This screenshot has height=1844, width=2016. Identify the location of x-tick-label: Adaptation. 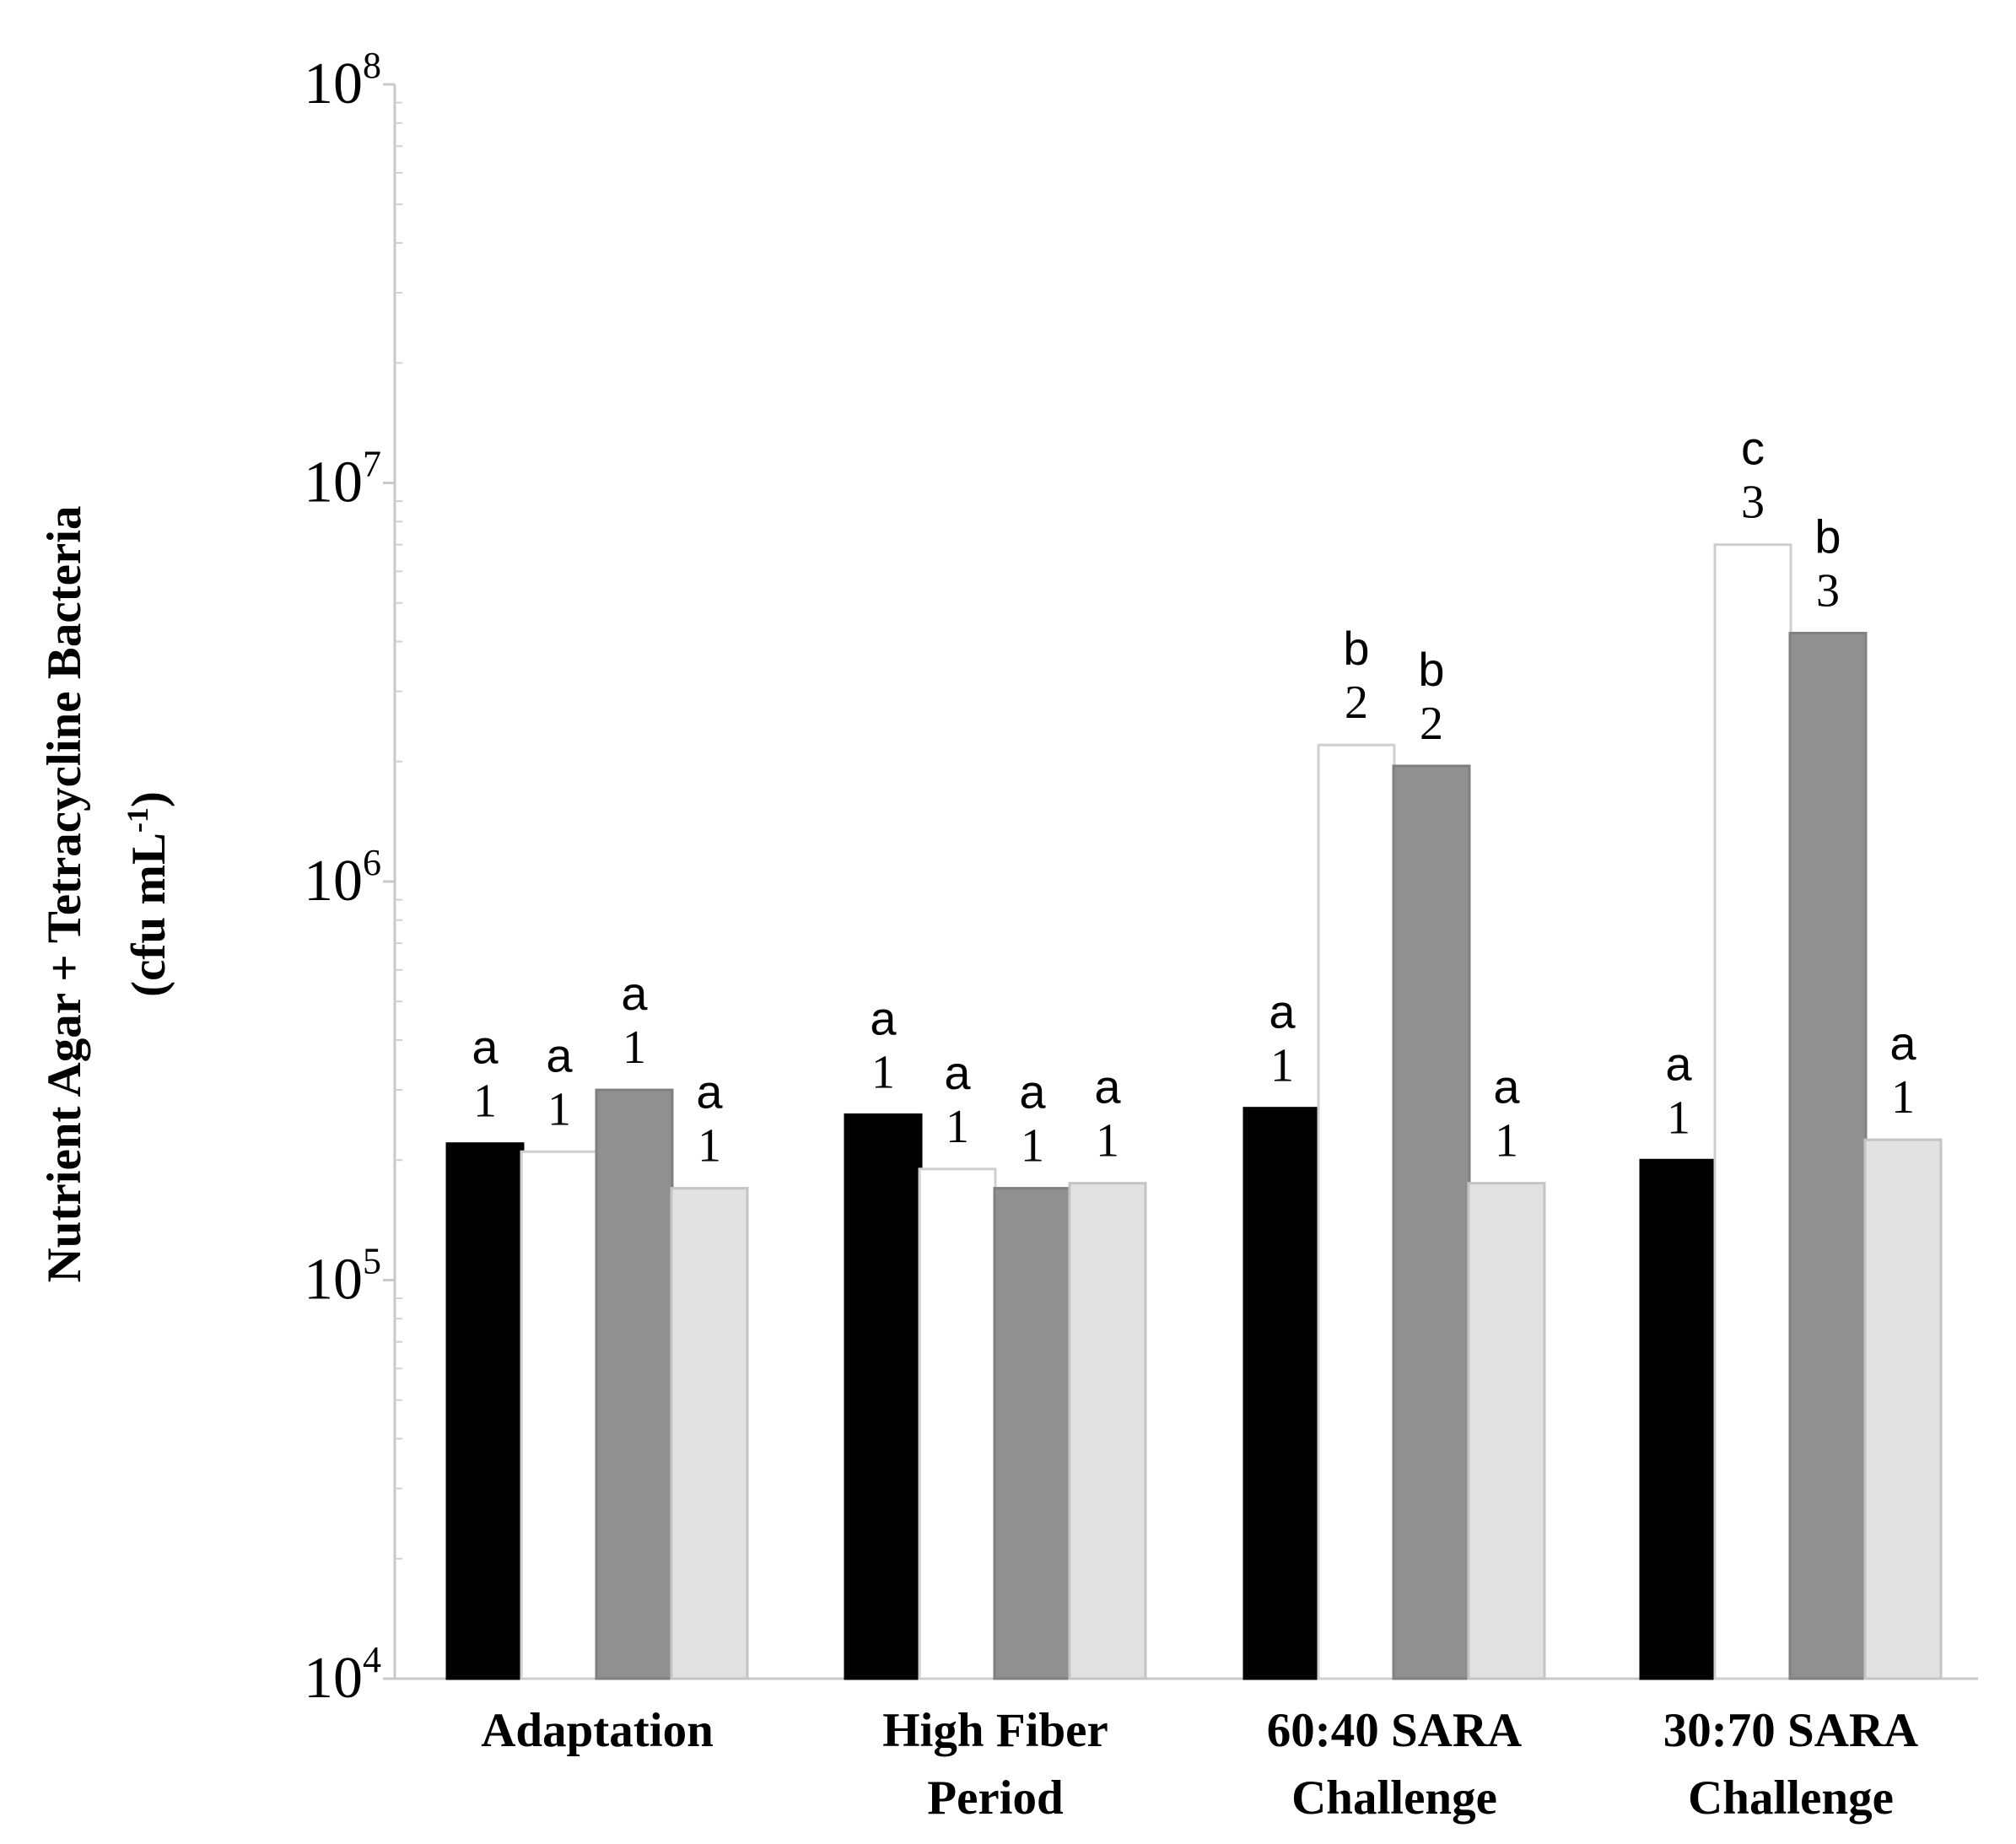
(597, 1730).